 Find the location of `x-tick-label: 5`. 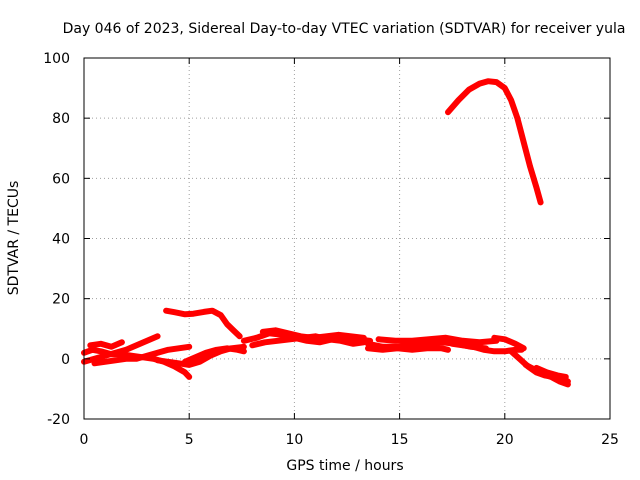

x-tick-label: 5 is located at coordinates (189, 440).